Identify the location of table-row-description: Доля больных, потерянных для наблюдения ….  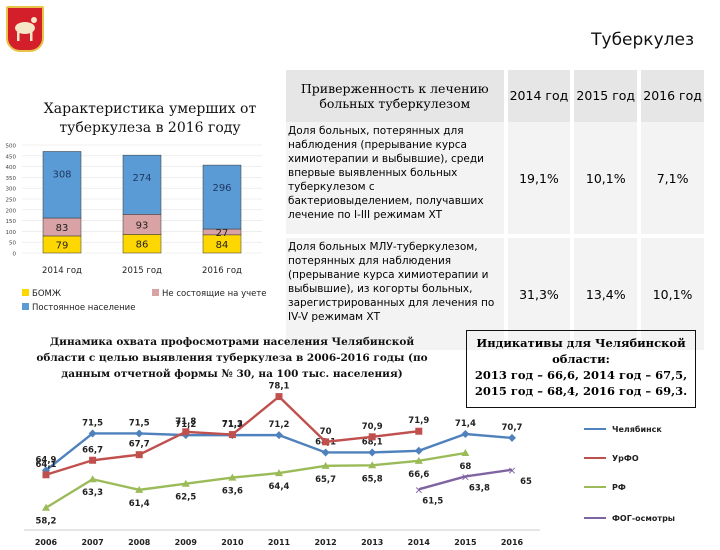
(396, 179).